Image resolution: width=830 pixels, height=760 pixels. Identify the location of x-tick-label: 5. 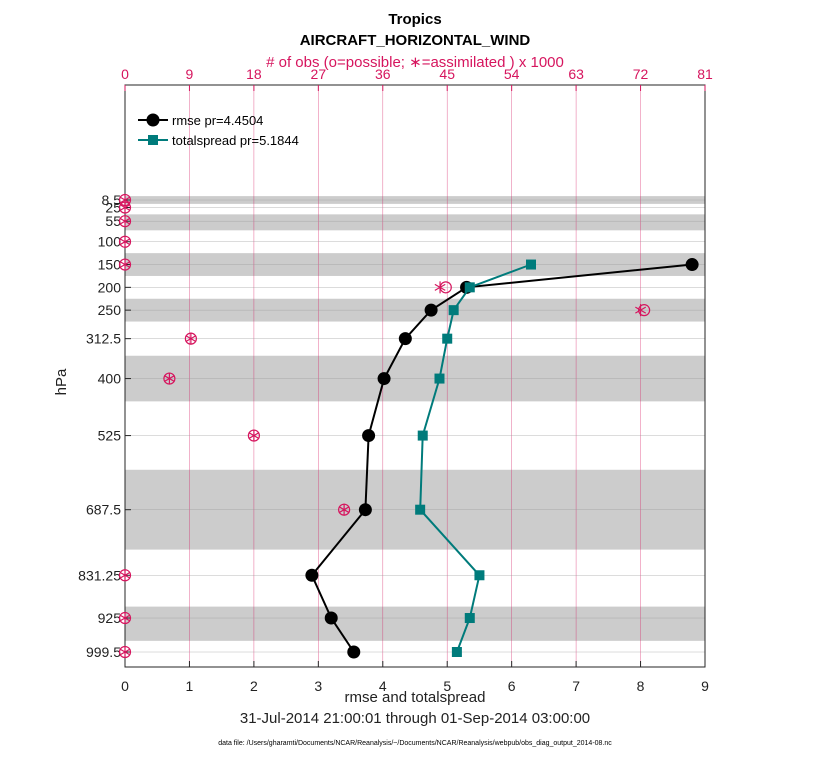
(447, 686).